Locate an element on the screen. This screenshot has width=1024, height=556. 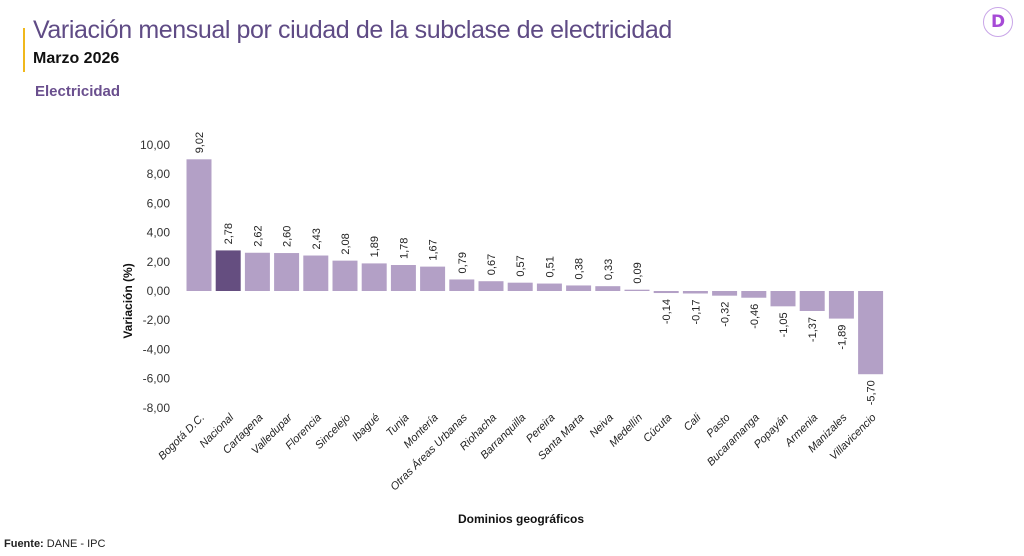
value-label: -1,89 is located at coordinates (842, 337).